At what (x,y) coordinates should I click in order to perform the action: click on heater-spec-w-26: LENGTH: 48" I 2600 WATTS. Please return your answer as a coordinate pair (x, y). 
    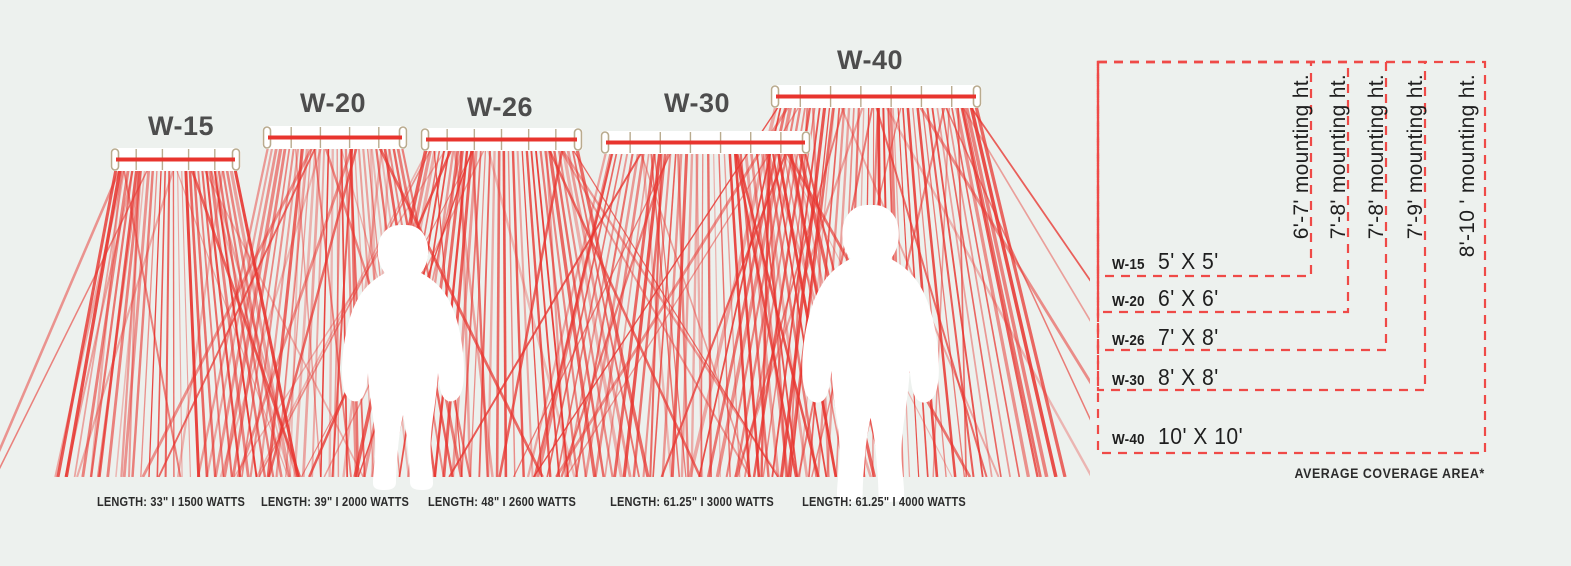
    Looking at the image, I should click on (502, 502).